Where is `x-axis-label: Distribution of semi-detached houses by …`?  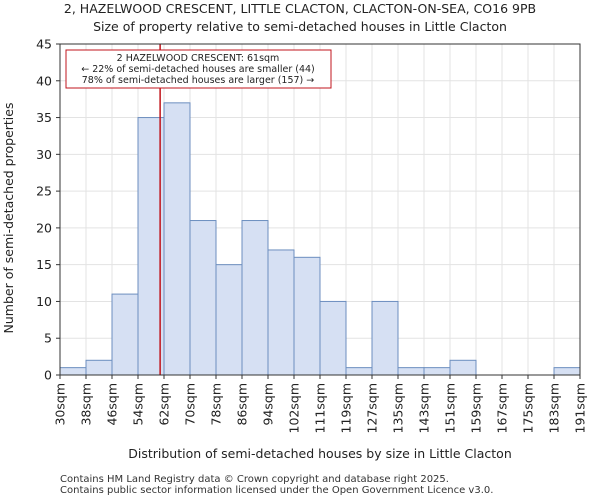 x-axis-label: Distribution of semi-detached houses by … is located at coordinates (320, 453).